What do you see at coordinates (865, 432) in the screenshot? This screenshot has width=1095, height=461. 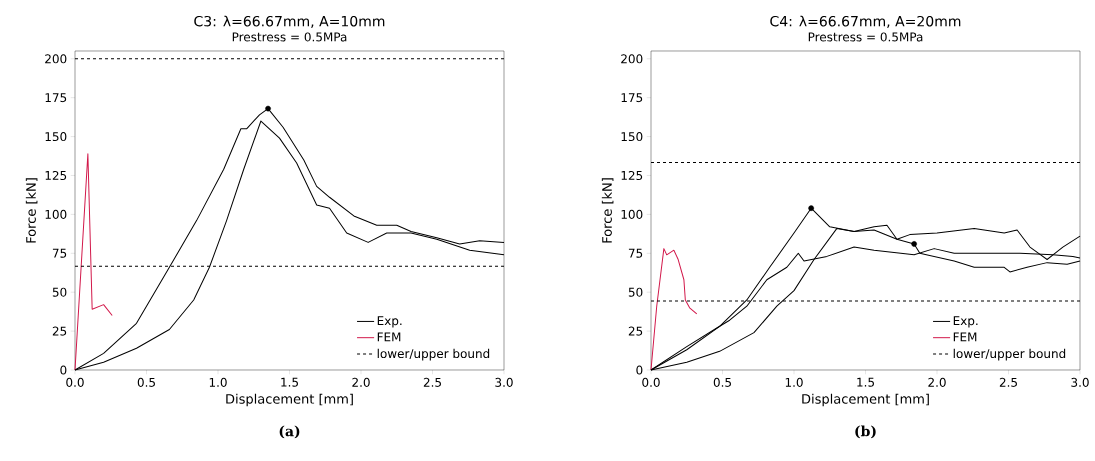 I see `text: (b)` at bounding box center [865, 432].